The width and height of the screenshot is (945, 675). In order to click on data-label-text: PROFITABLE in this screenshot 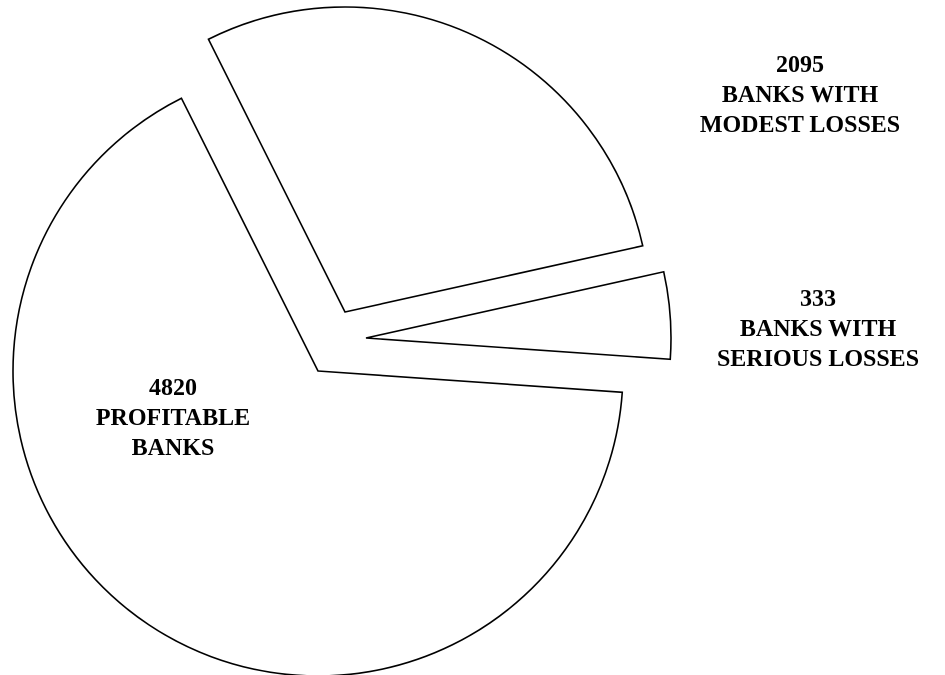, I will do `click(173, 418)`.